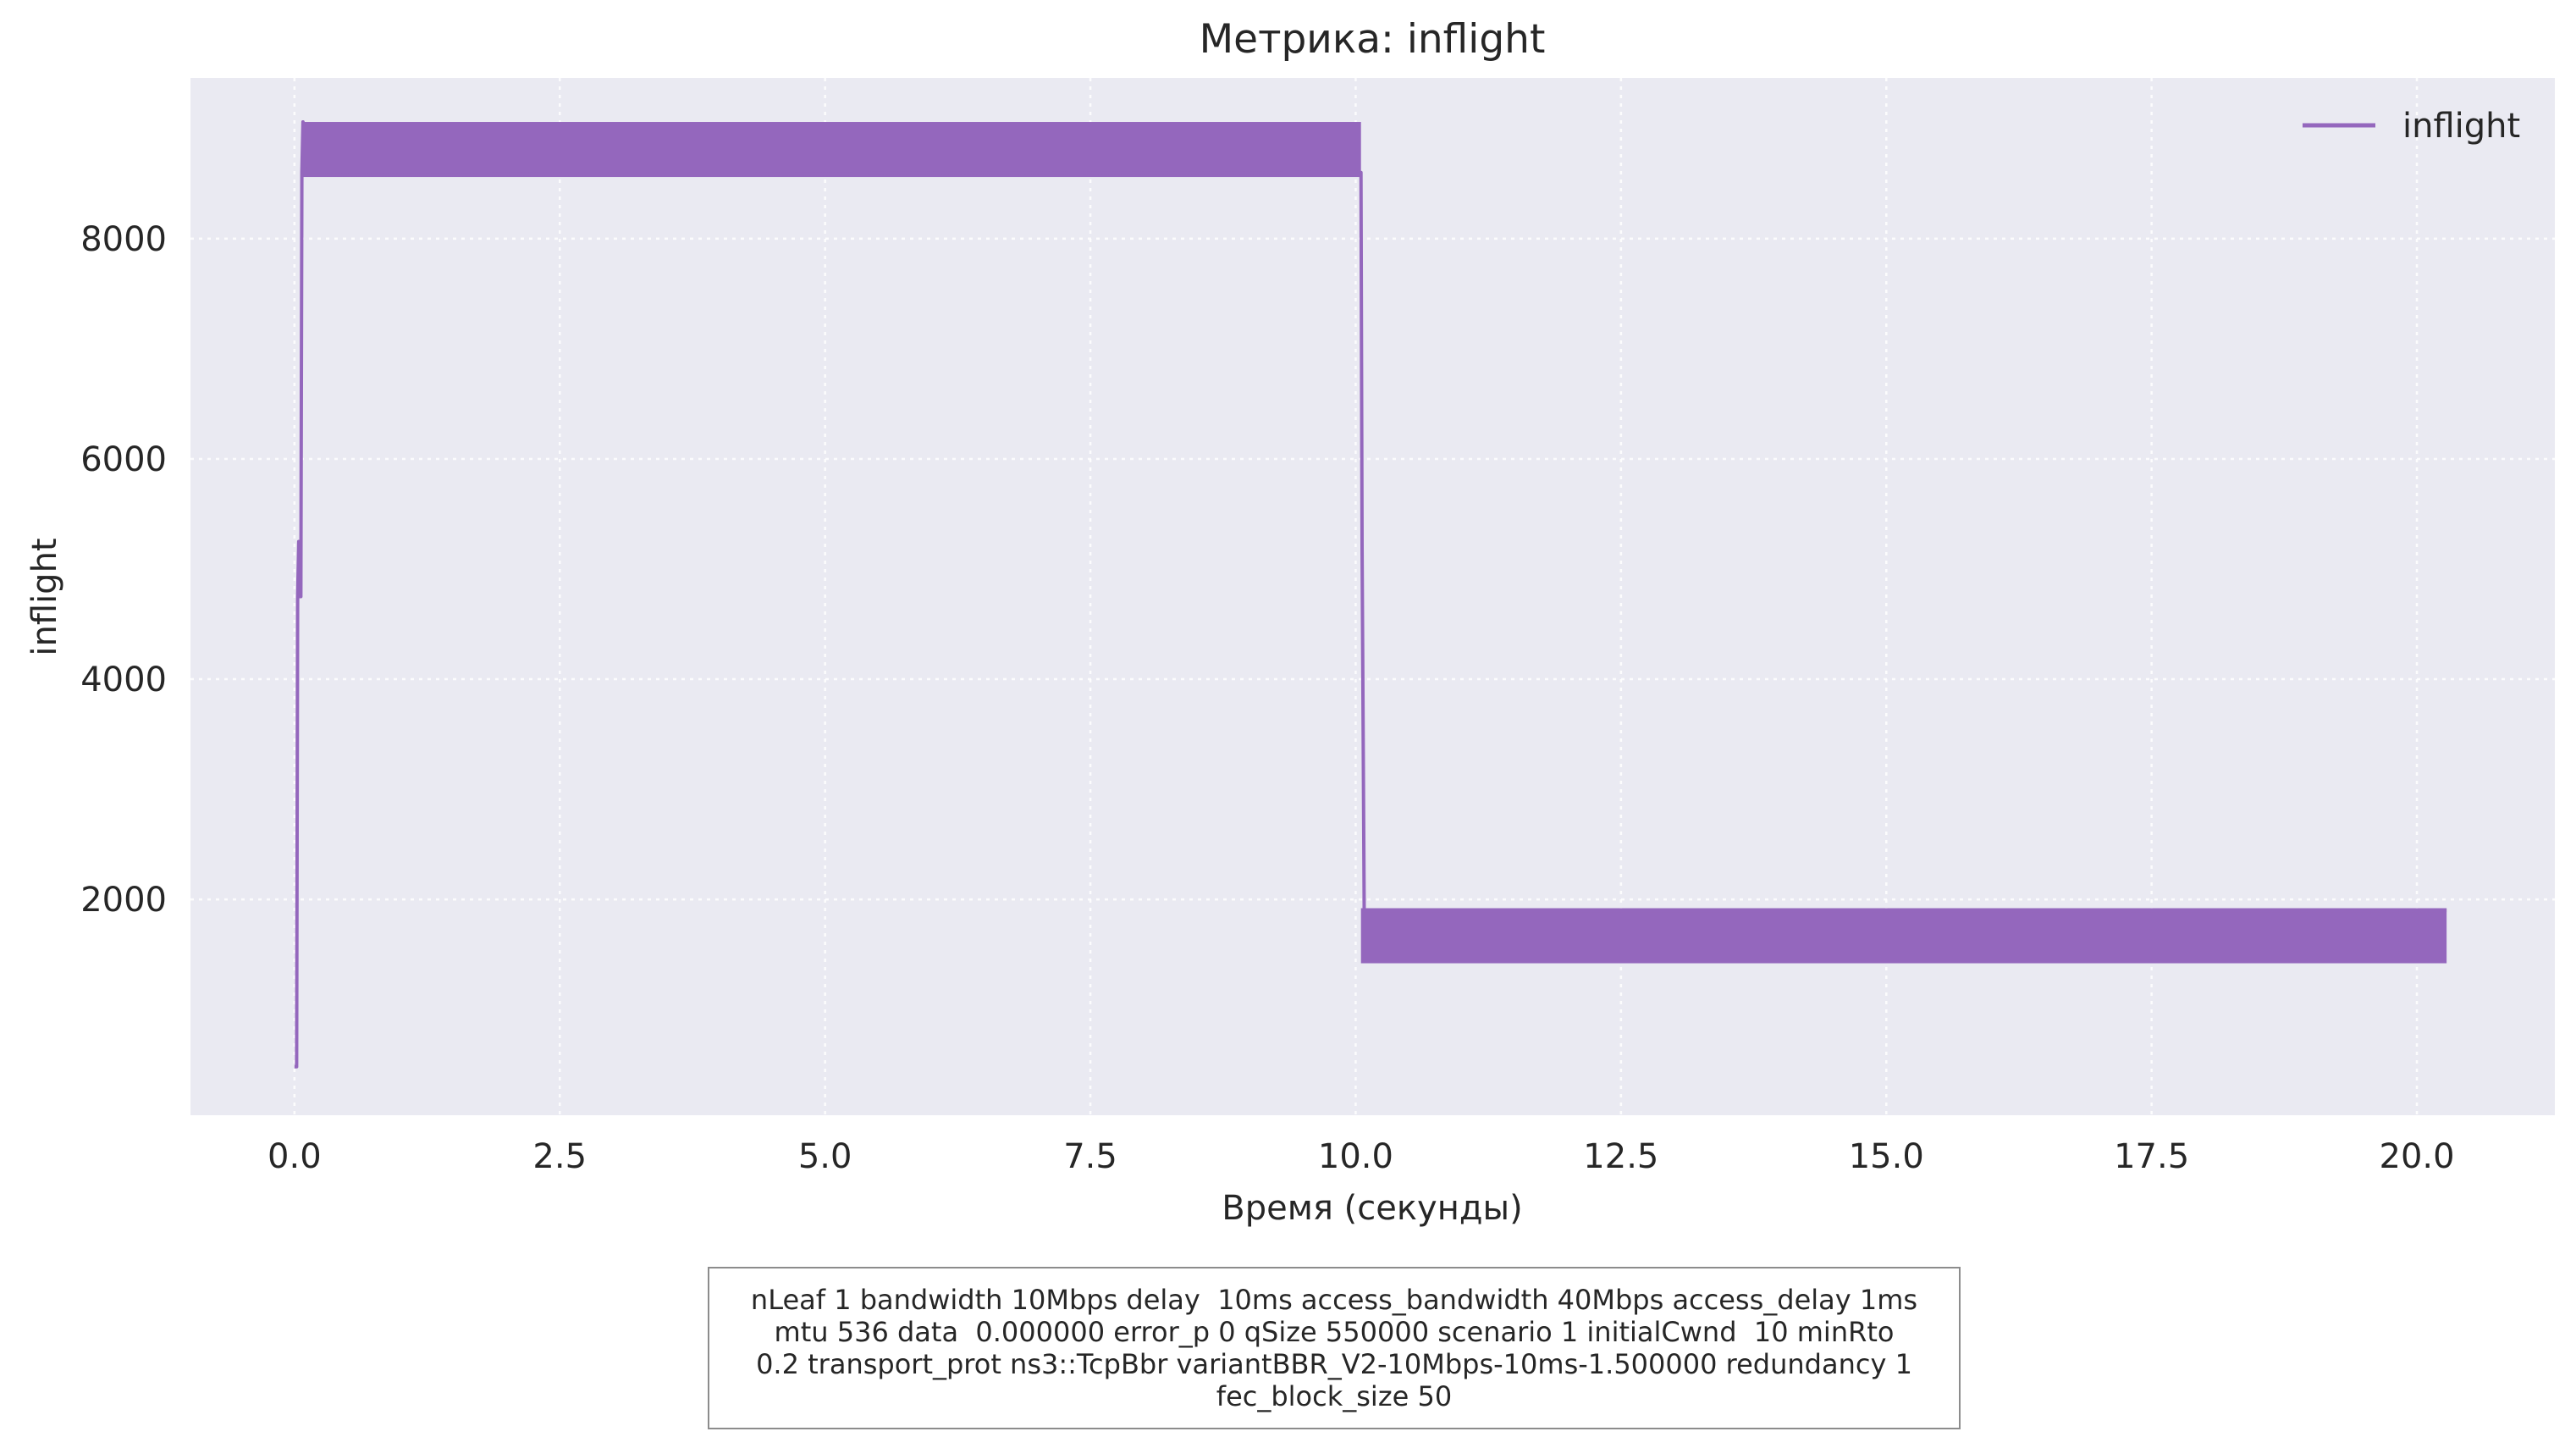  I want to click on legend: inflight, so click(2411, 126).